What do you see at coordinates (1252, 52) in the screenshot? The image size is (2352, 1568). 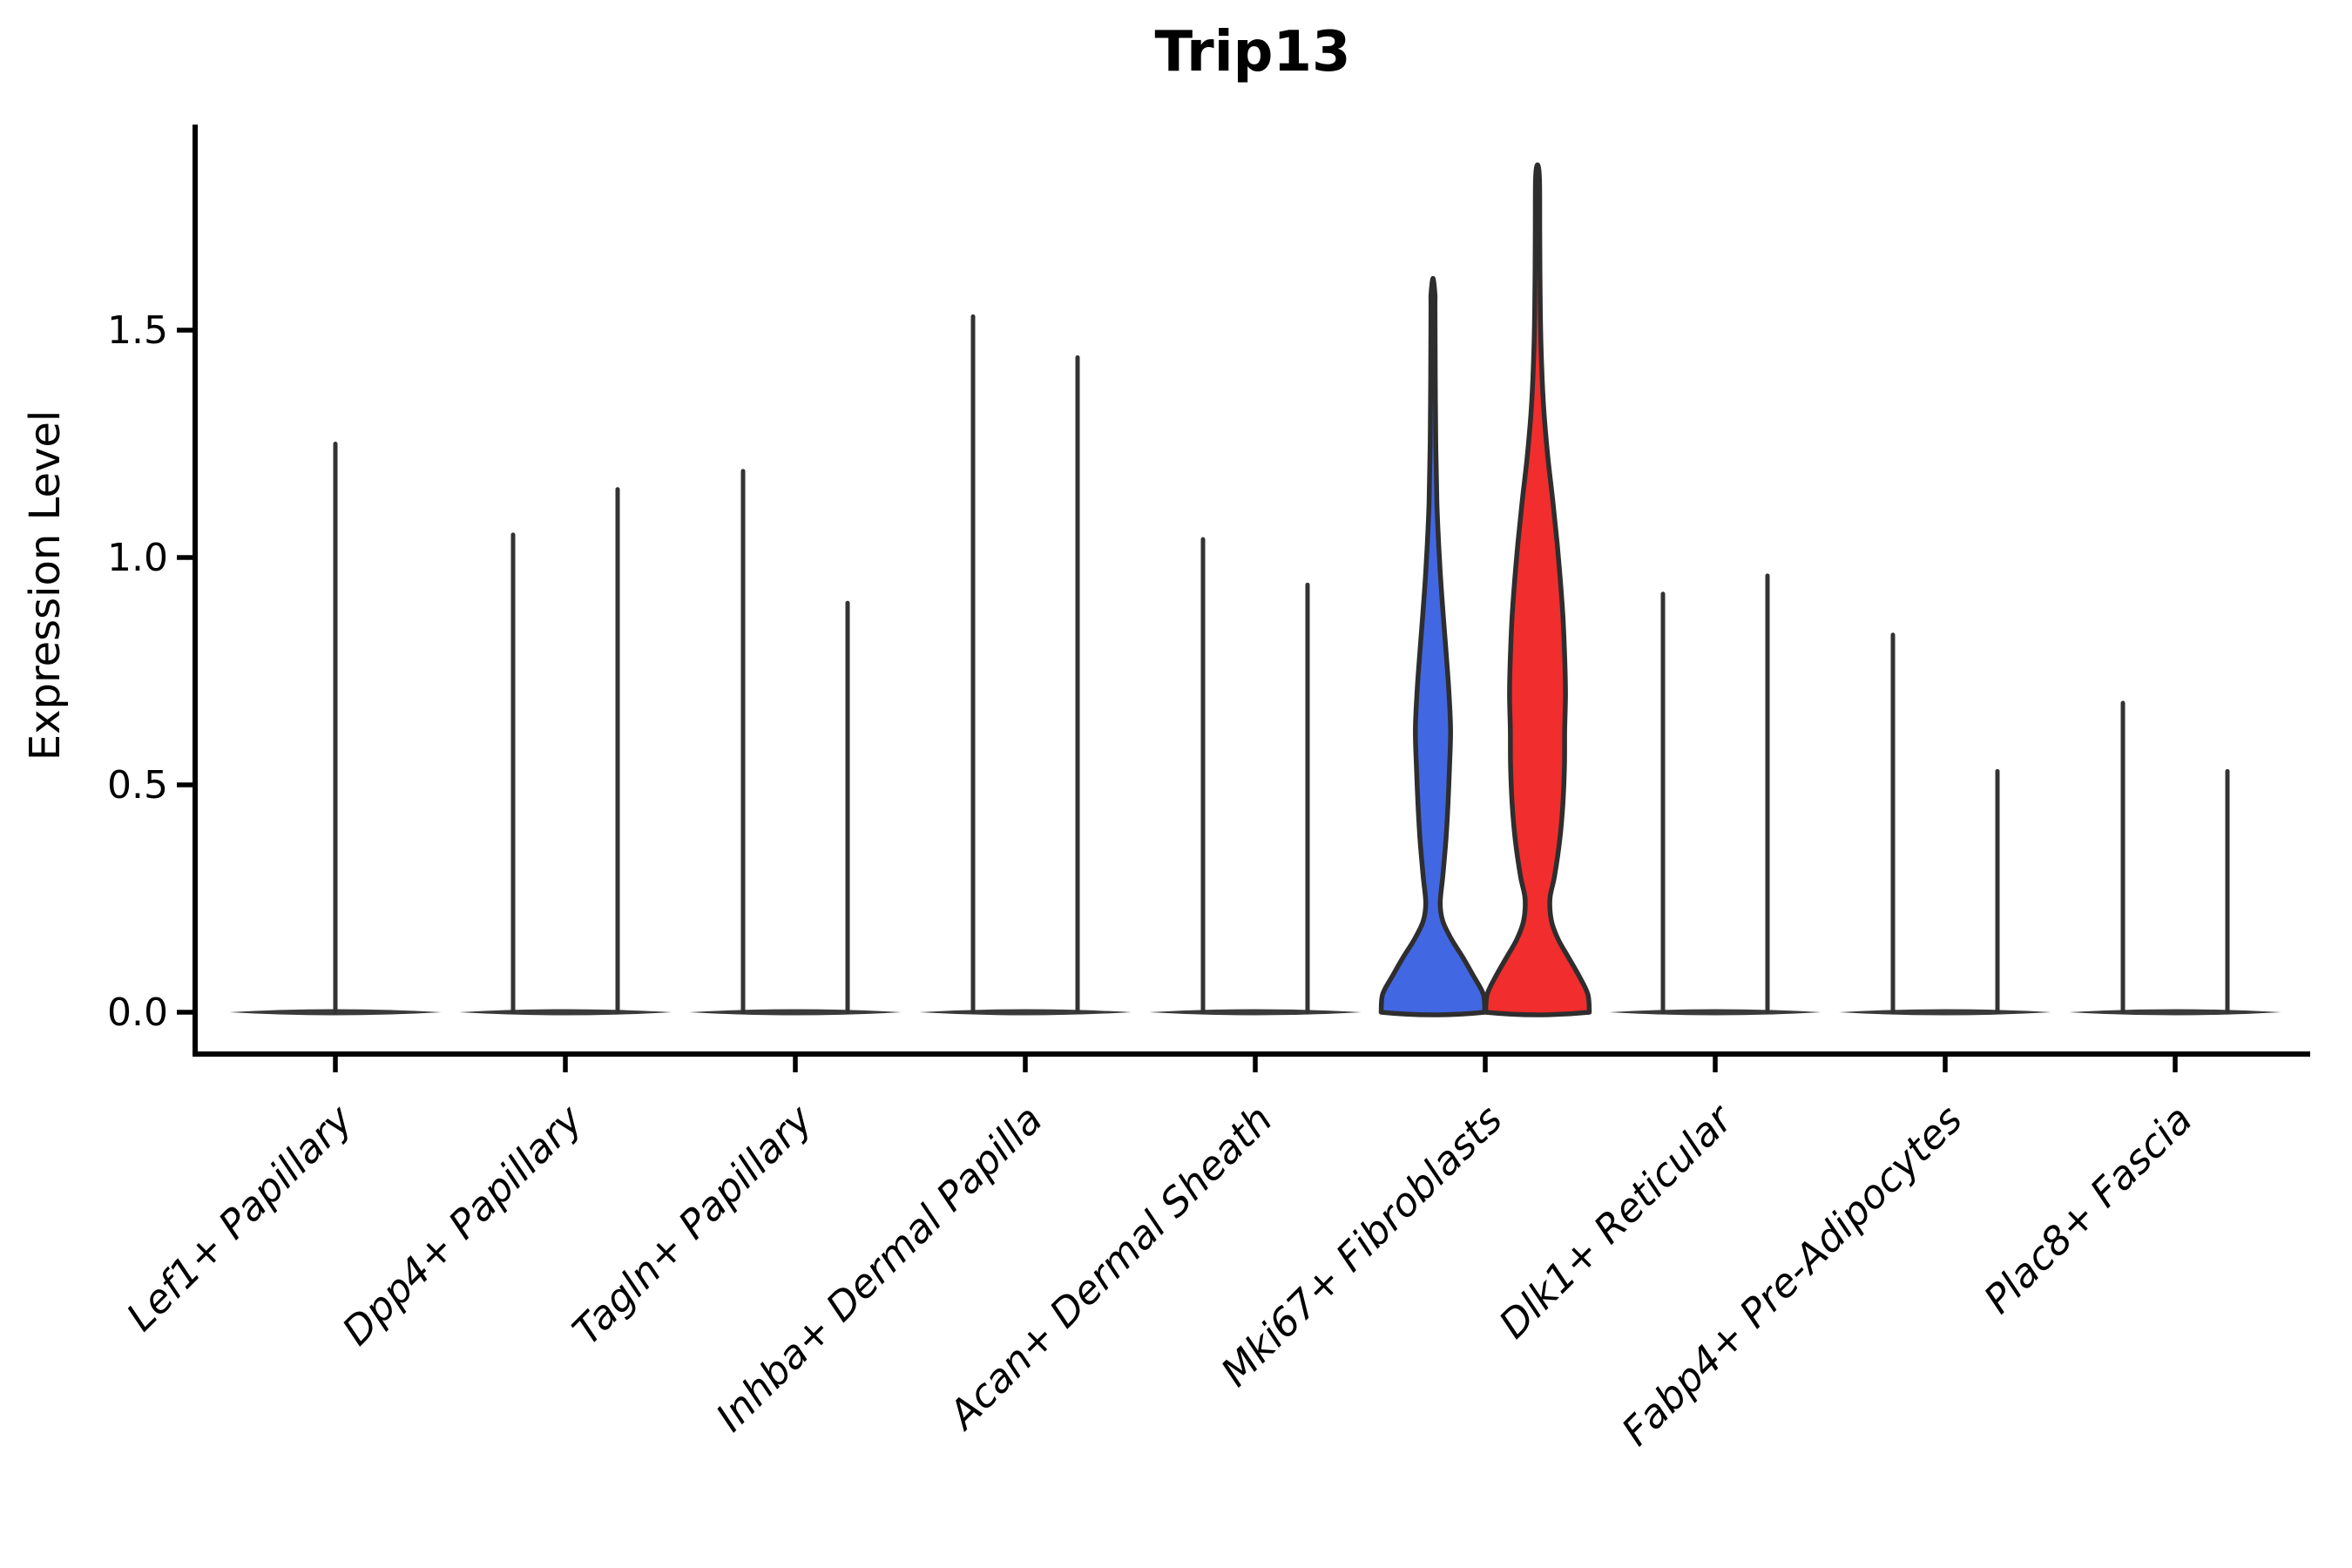 I see `chart-title: Trip13` at bounding box center [1252, 52].